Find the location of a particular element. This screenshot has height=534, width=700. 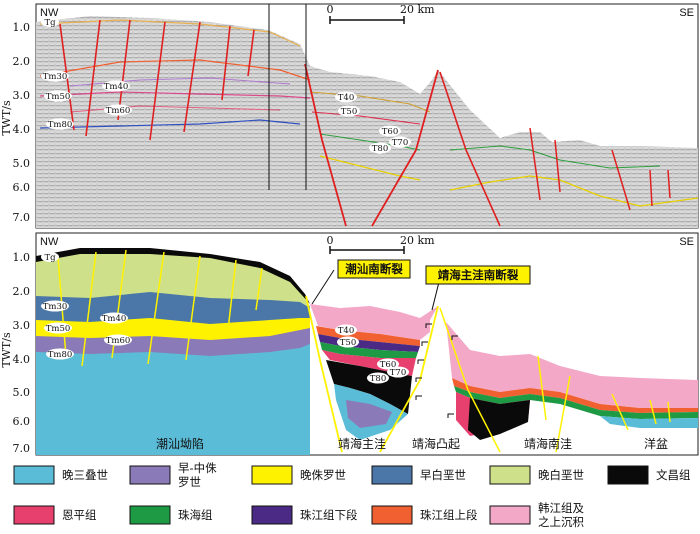

y-tick-label: 1.0 is located at coordinates (22, 257).